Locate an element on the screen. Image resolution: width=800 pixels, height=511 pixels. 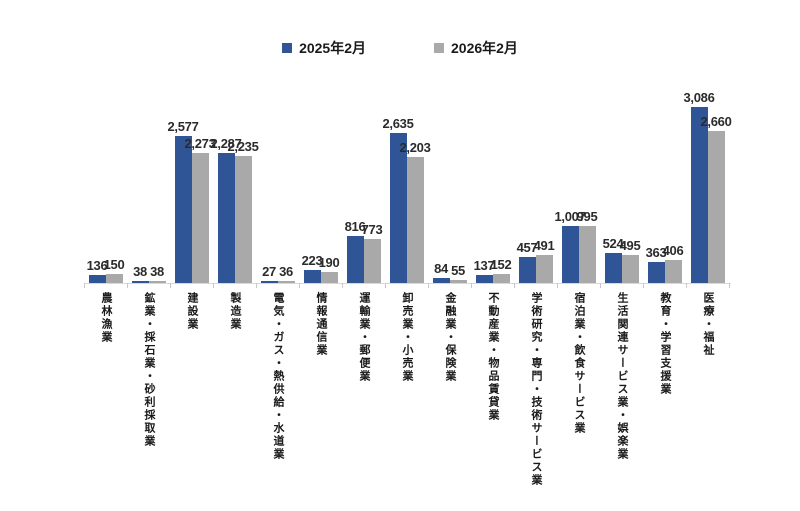
legend-label-2025: 2025年2月 is located at coordinates (332, 48).